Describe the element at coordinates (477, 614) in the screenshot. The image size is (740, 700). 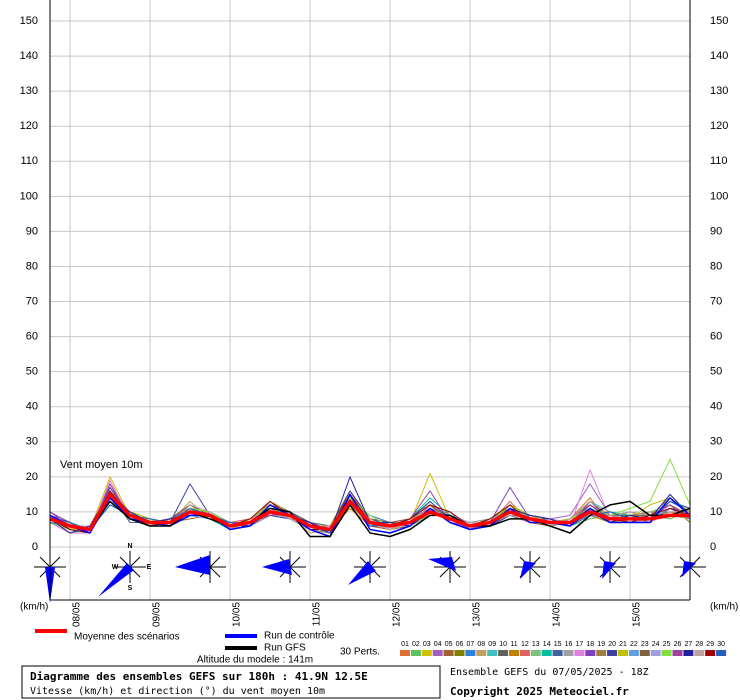
I see `x-tick-label: 13/05` at that location.